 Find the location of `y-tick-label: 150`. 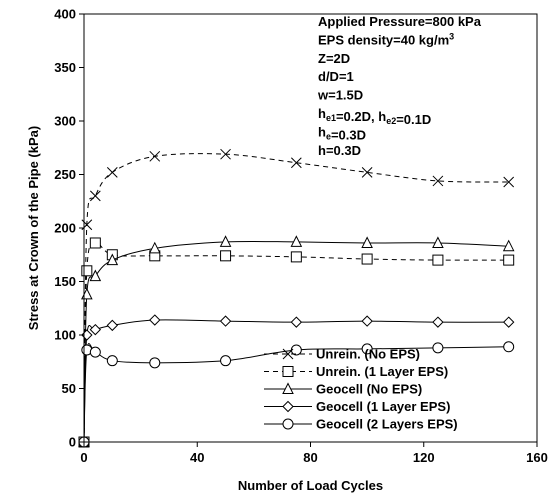

y-tick-label: 150 is located at coordinates (65, 281).